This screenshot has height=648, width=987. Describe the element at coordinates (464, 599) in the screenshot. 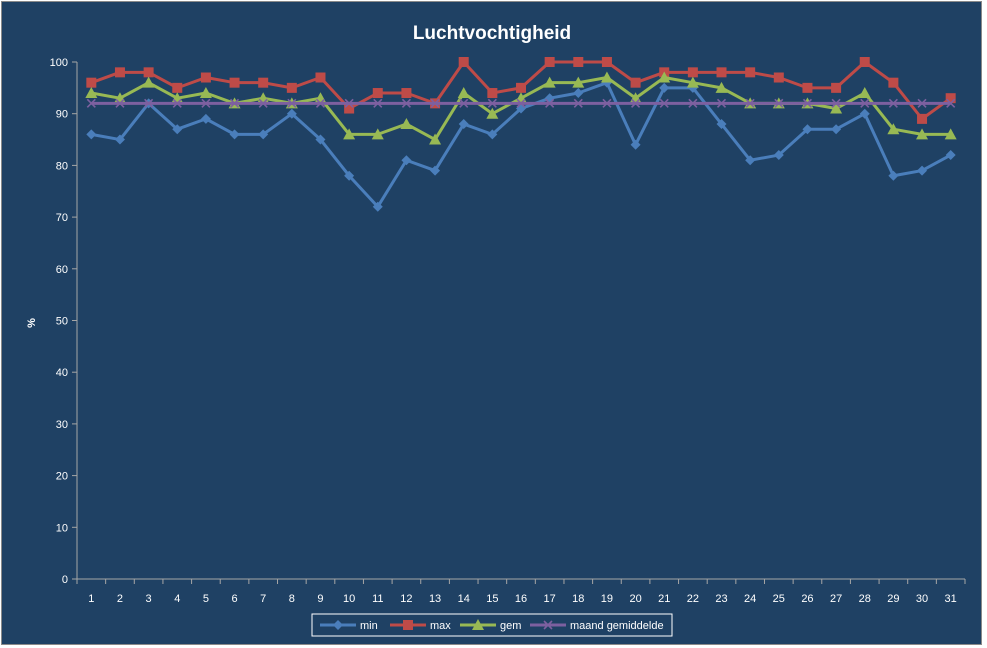

I see `x-tick-label: 14` at that location.